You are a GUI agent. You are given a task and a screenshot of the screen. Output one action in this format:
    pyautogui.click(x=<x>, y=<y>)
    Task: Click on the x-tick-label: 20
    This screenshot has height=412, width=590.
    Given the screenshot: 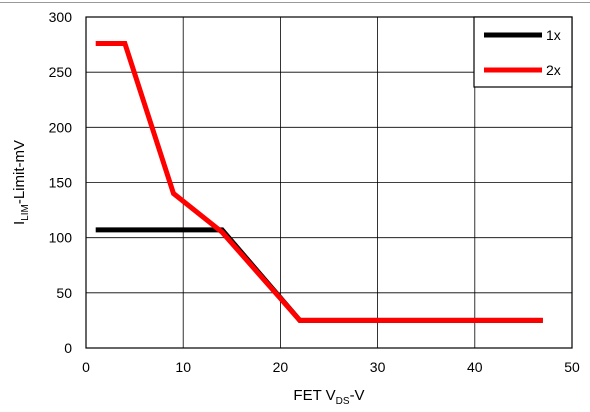 What is the action you would take?
    pyautogui.click(x=281, y=367)
    